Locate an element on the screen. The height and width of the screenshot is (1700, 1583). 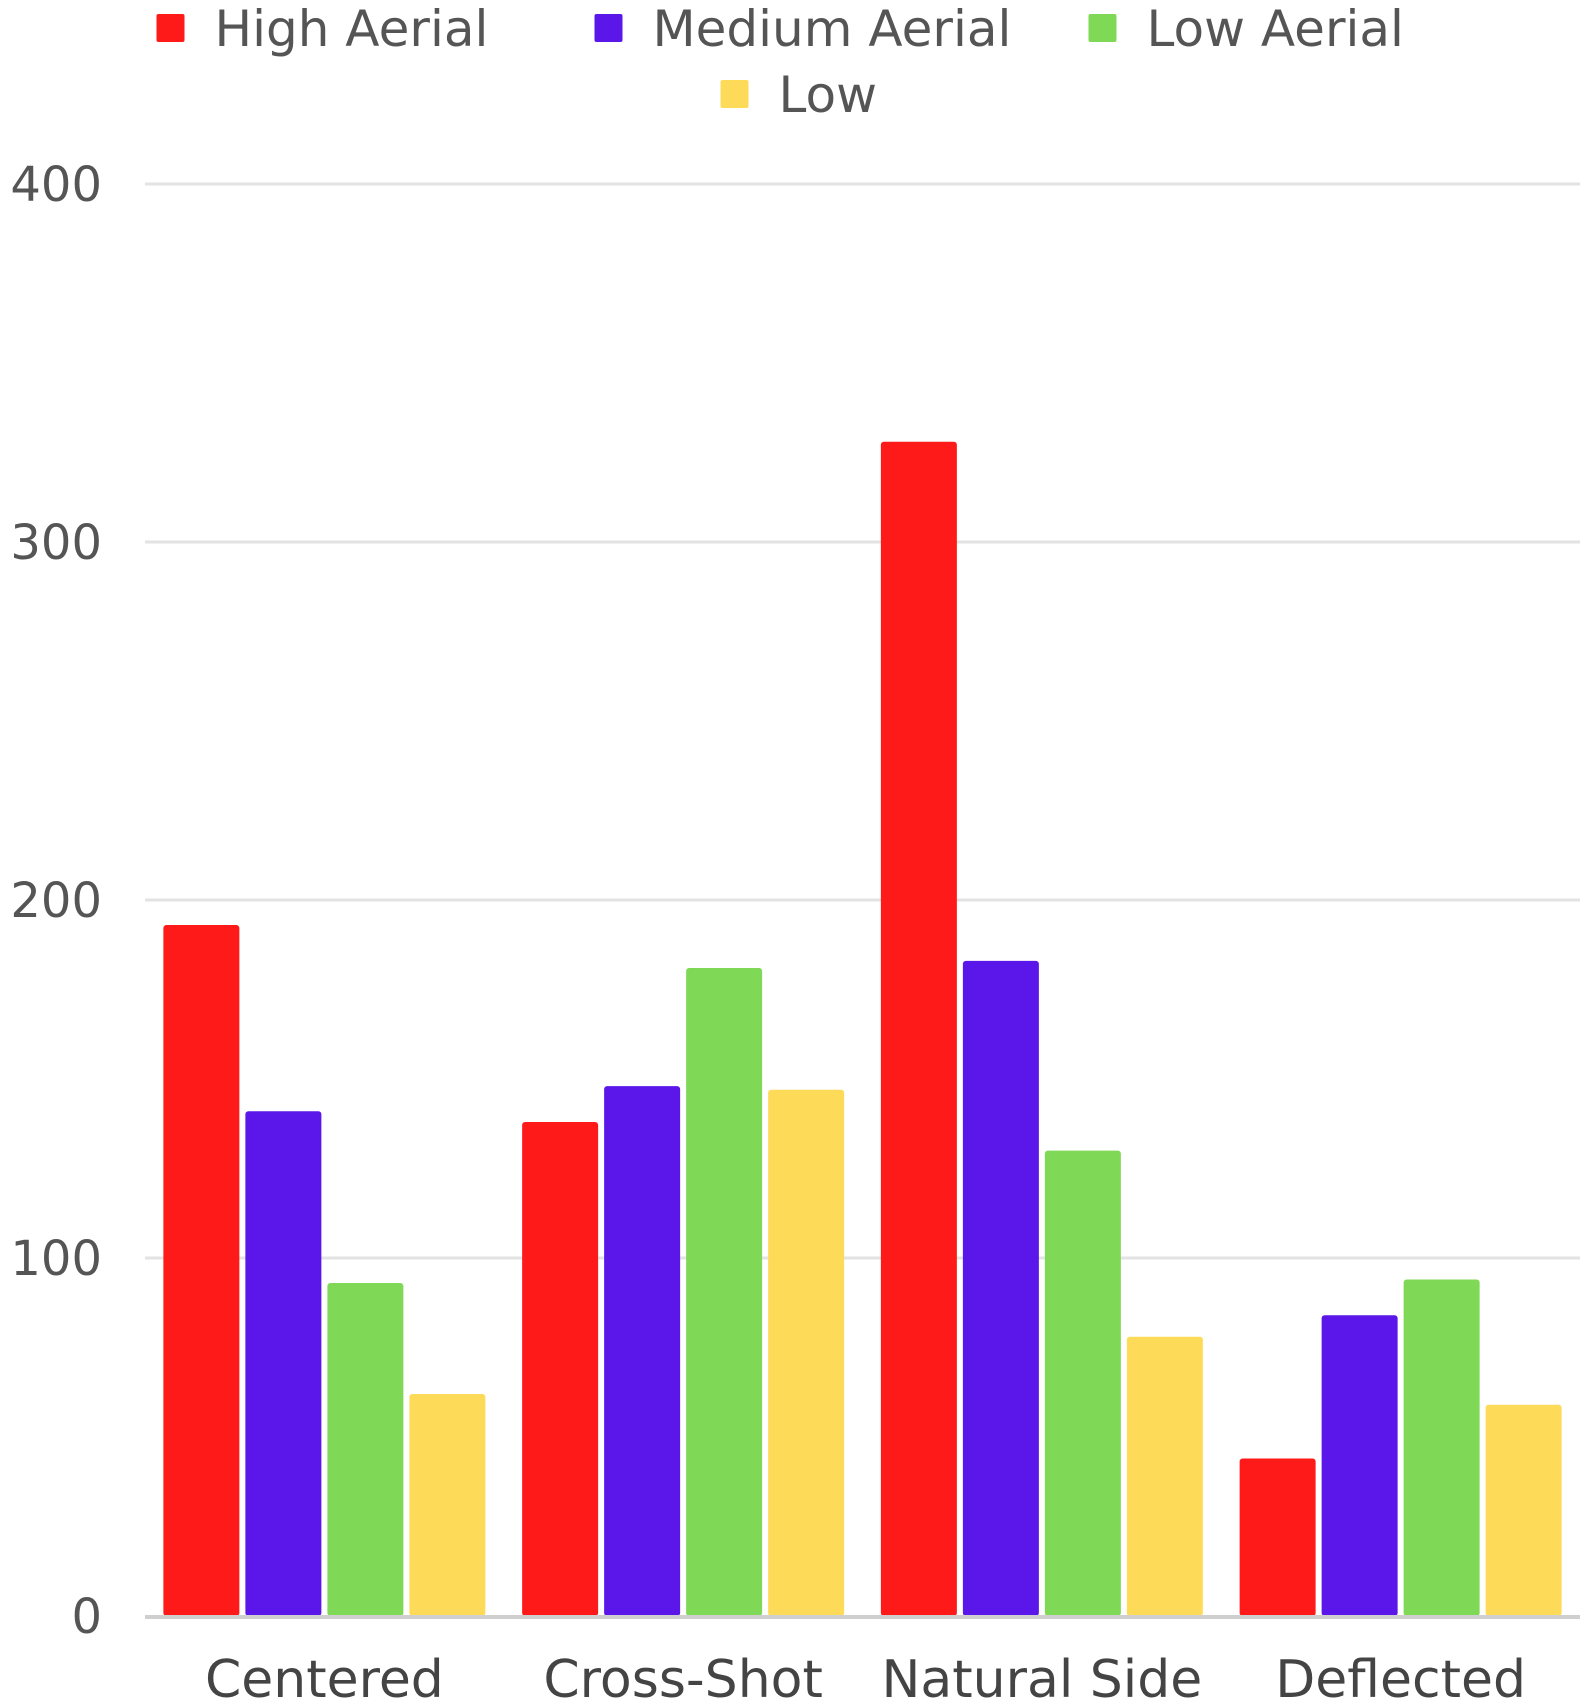
x-category-label: Deflected is located at coordinates (1400, 1675).